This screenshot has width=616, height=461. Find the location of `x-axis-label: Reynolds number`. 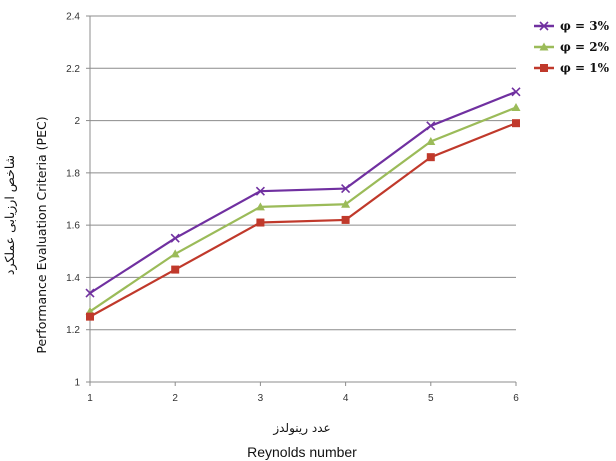

x-axis-label: Reynolds number is located at coordinates (302, 452).